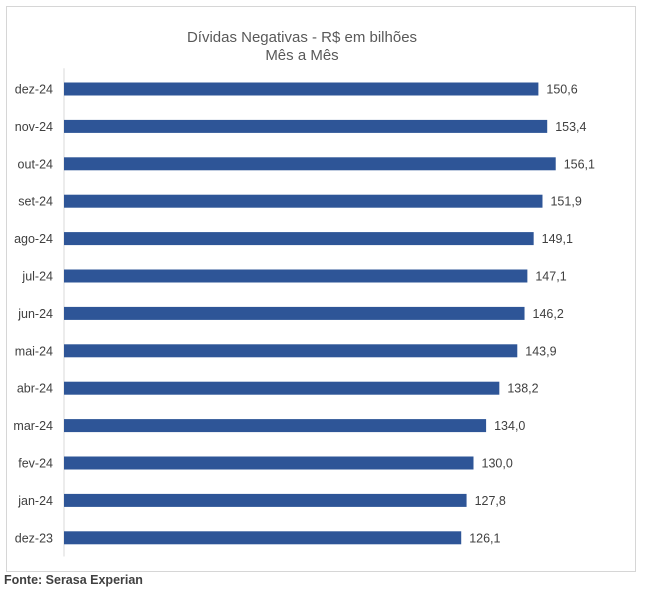 The height and width of the screenshot is (592, 645). I want to click on data-label-dez-23: 126,1, so click(484, 538).